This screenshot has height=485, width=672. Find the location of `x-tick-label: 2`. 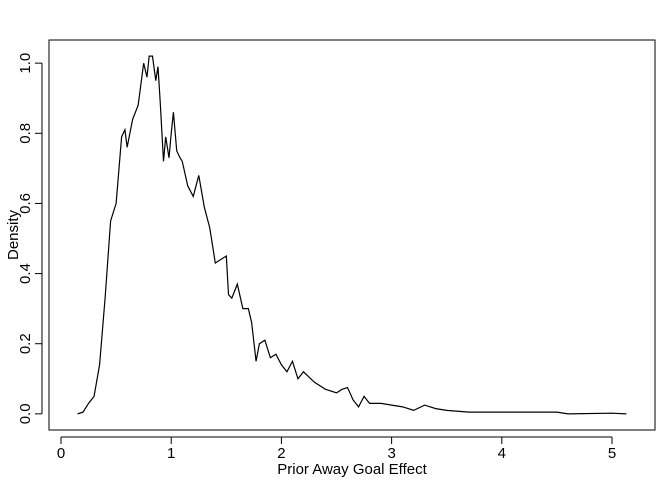

x-tick-label: 2 is located at coordinates (281, 453).